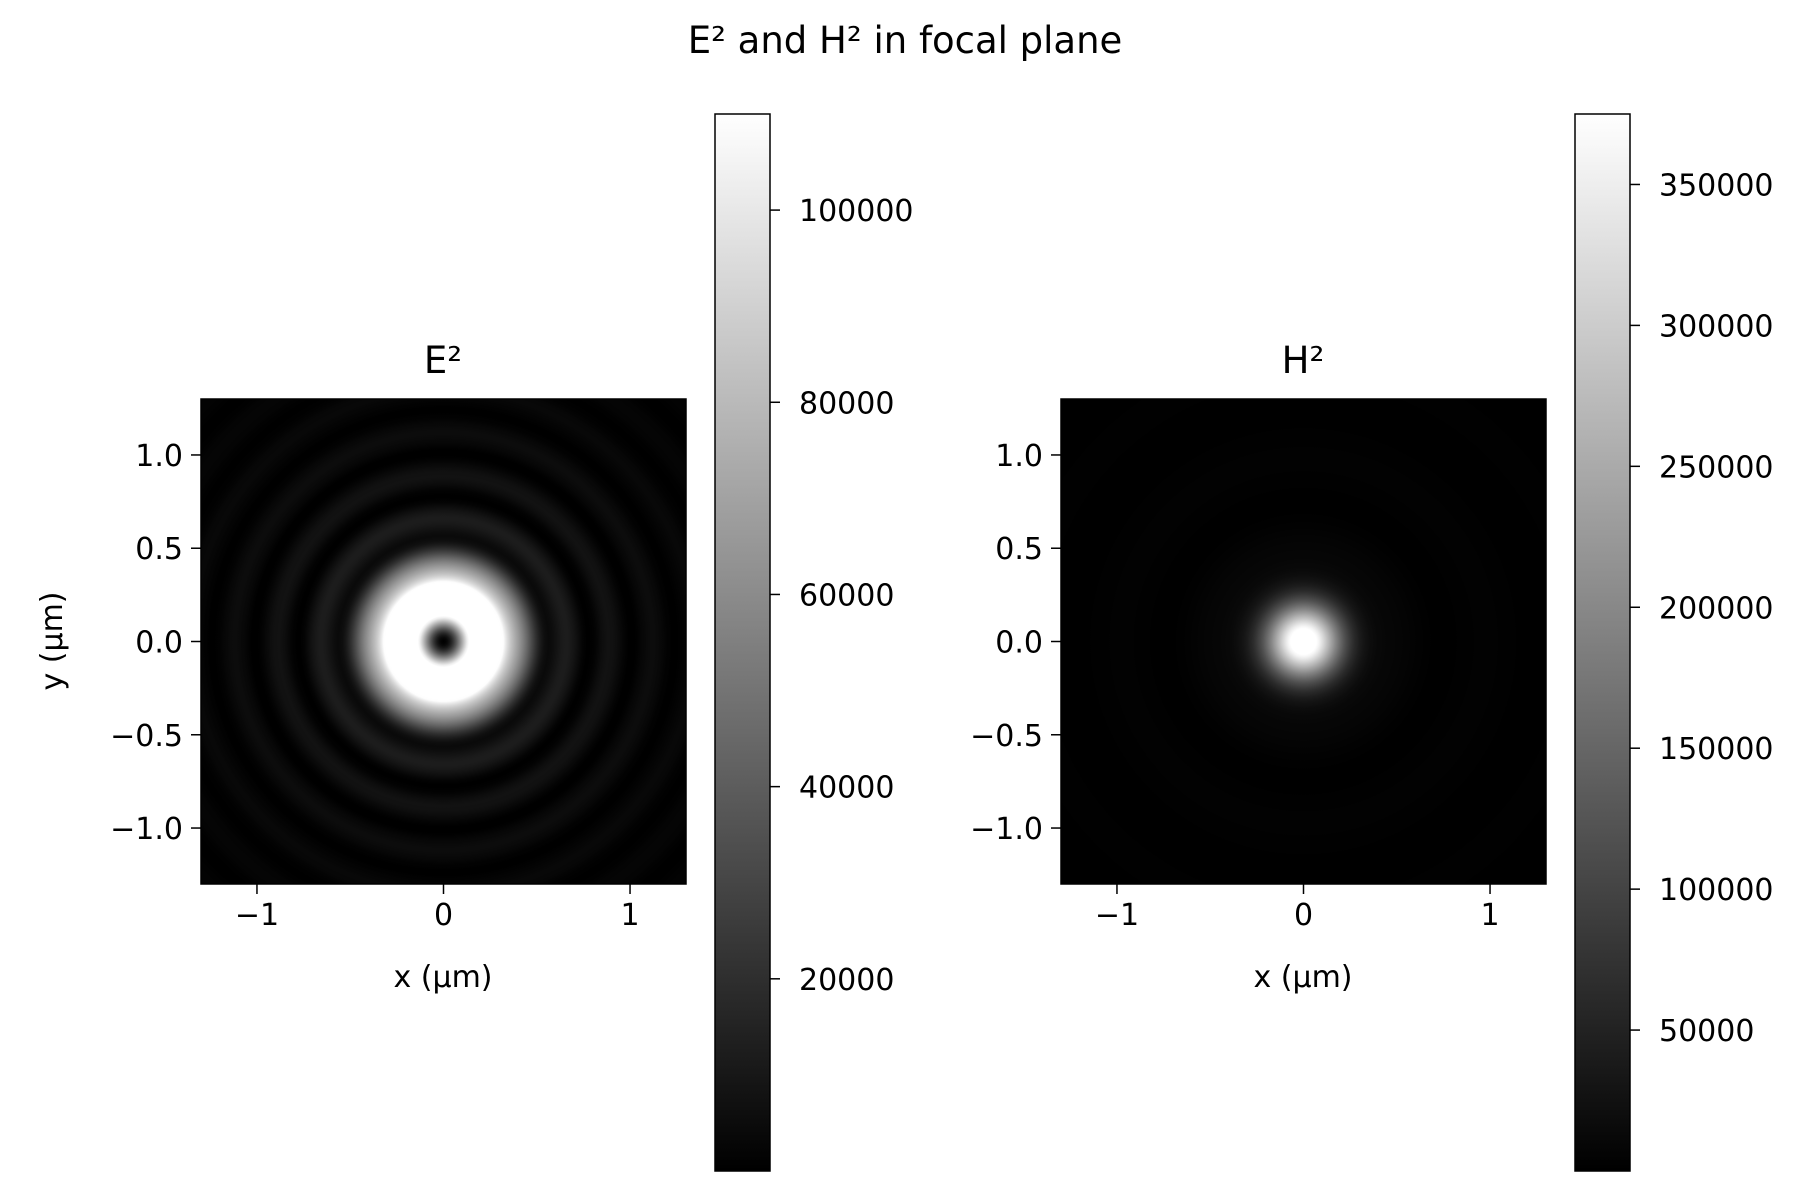 This screenshot has width=1800, height=1200. I want to click on panel-title-h: H², so click(1303, 360).